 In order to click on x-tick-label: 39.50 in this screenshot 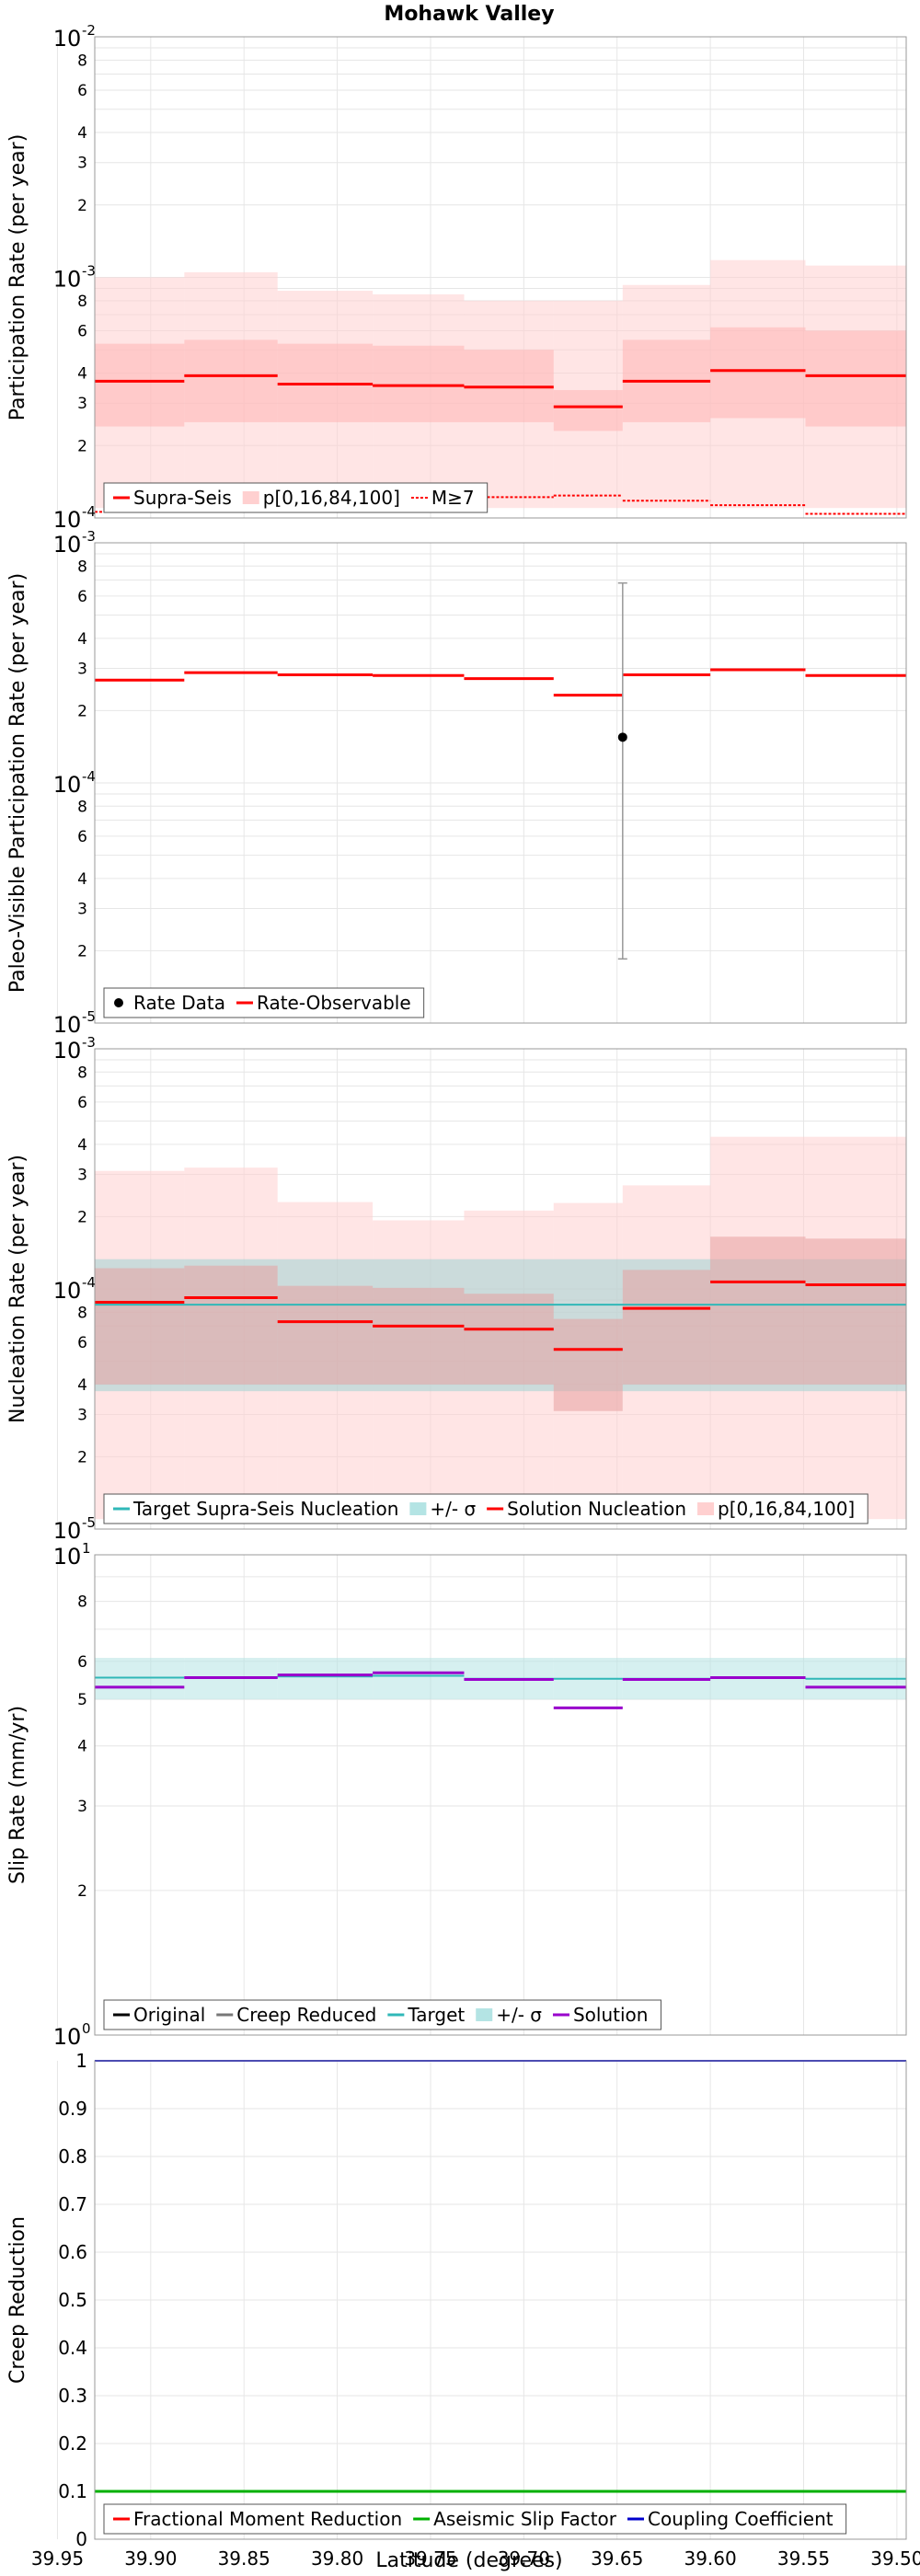, I will do `click(895, 2558)`.